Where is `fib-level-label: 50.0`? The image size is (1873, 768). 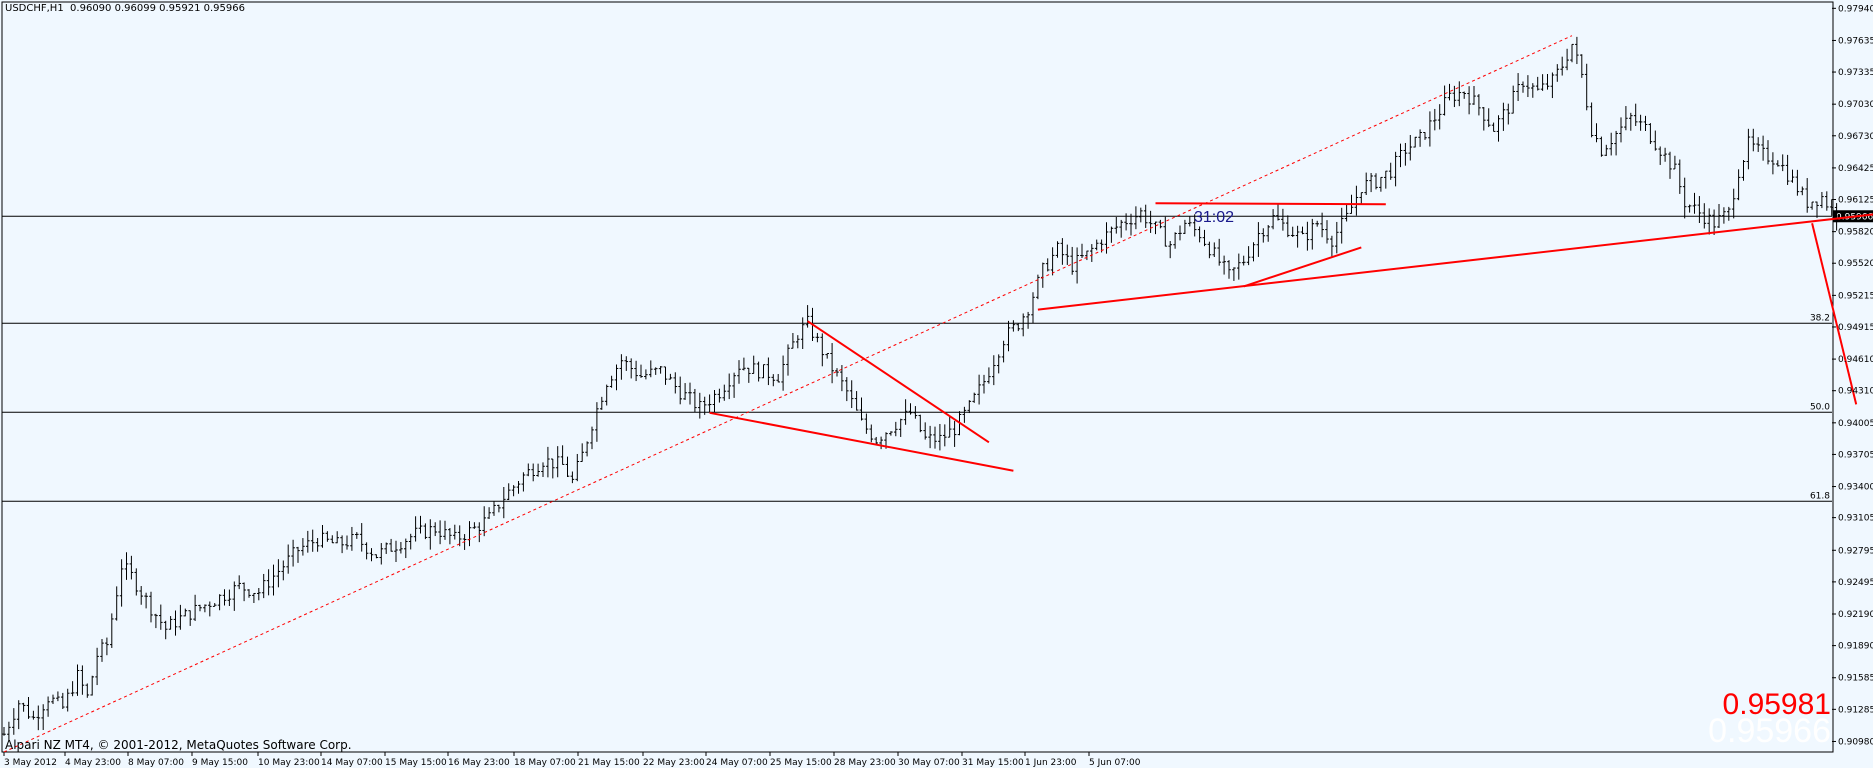 fib-level-label: 50.0 is located at coordinates (1820, 407).